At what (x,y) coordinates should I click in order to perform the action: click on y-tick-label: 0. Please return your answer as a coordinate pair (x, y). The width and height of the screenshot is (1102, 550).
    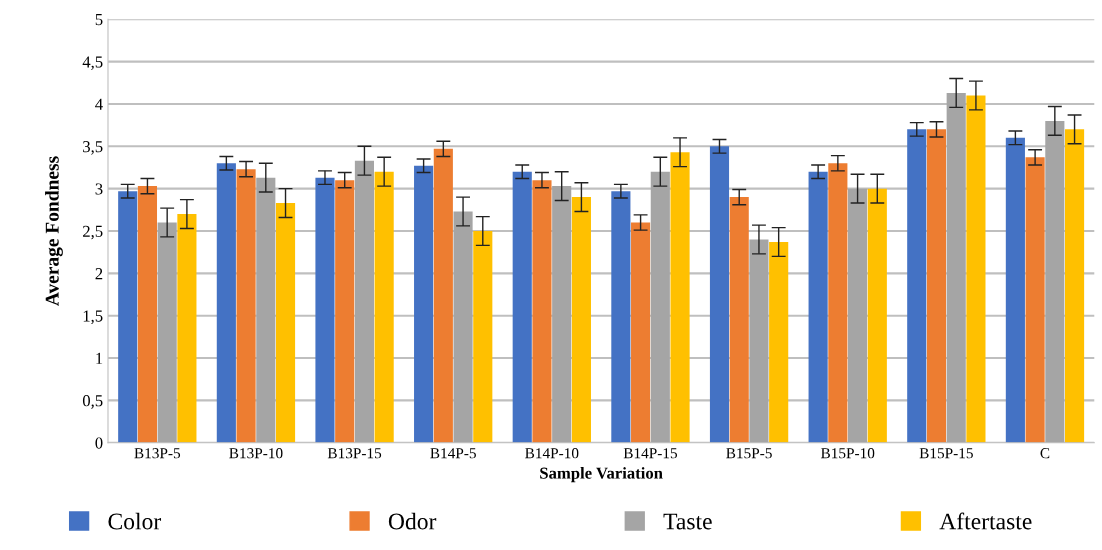
    Looking at the image, I should click on (99, 443).